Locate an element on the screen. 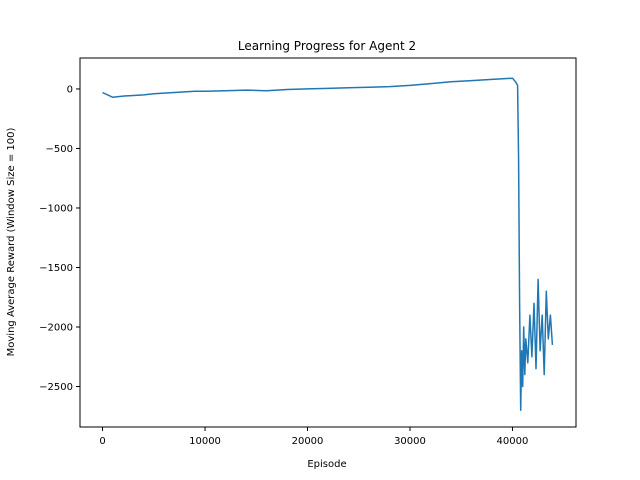 Image resolution: width=640 pixels, height=480 pixels. y-axis: 0 −500 −1000 −1500 −2000 −2500 is located at coordinates (59, 238).